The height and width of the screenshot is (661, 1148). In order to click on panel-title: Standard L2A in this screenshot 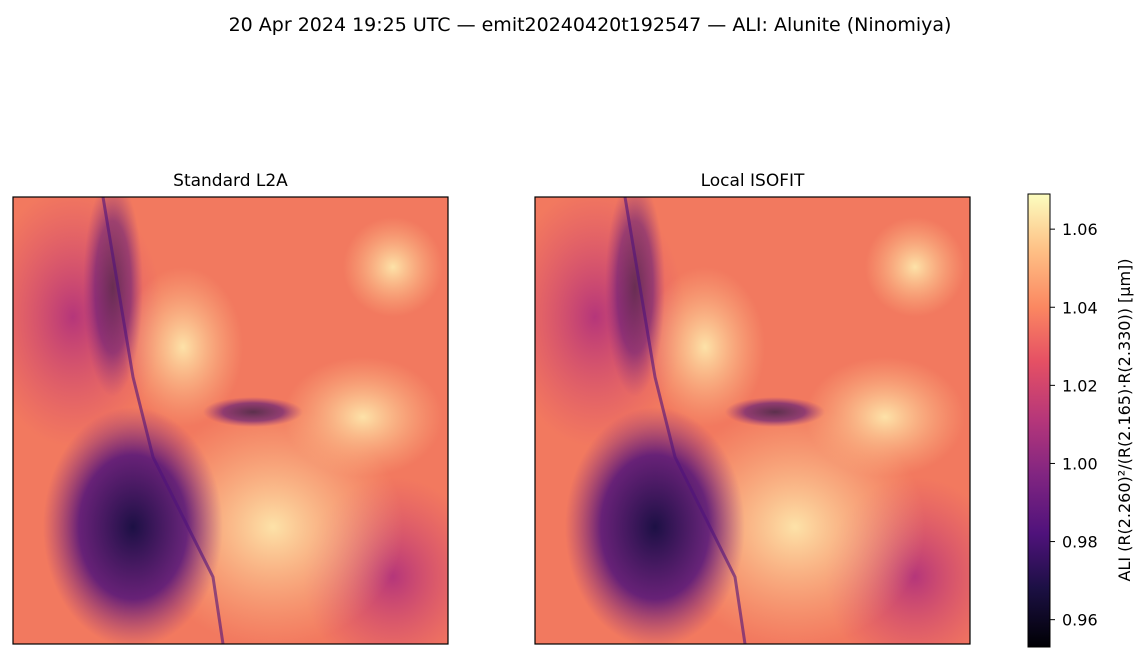, I will do `click(230, 181)`.